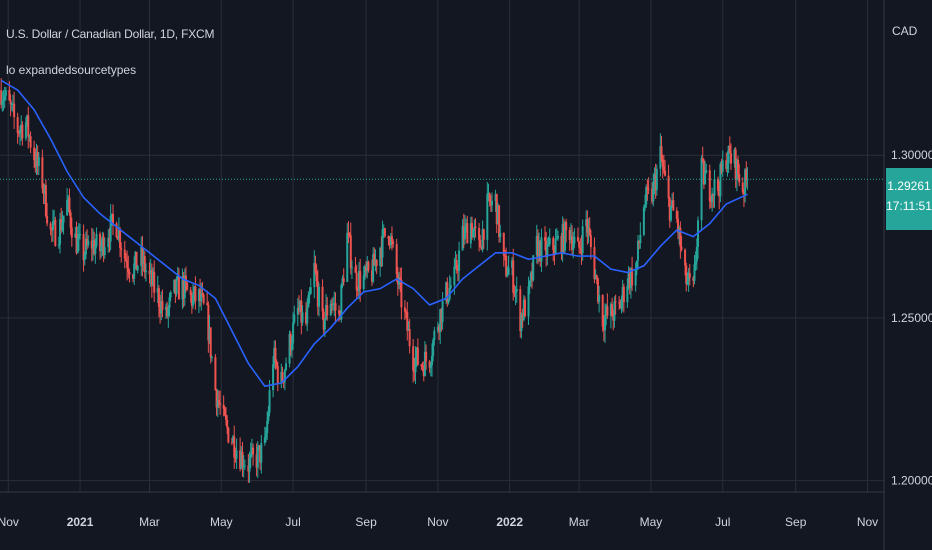  I want to click on x-tick-label: 2022, so click(509, 522).